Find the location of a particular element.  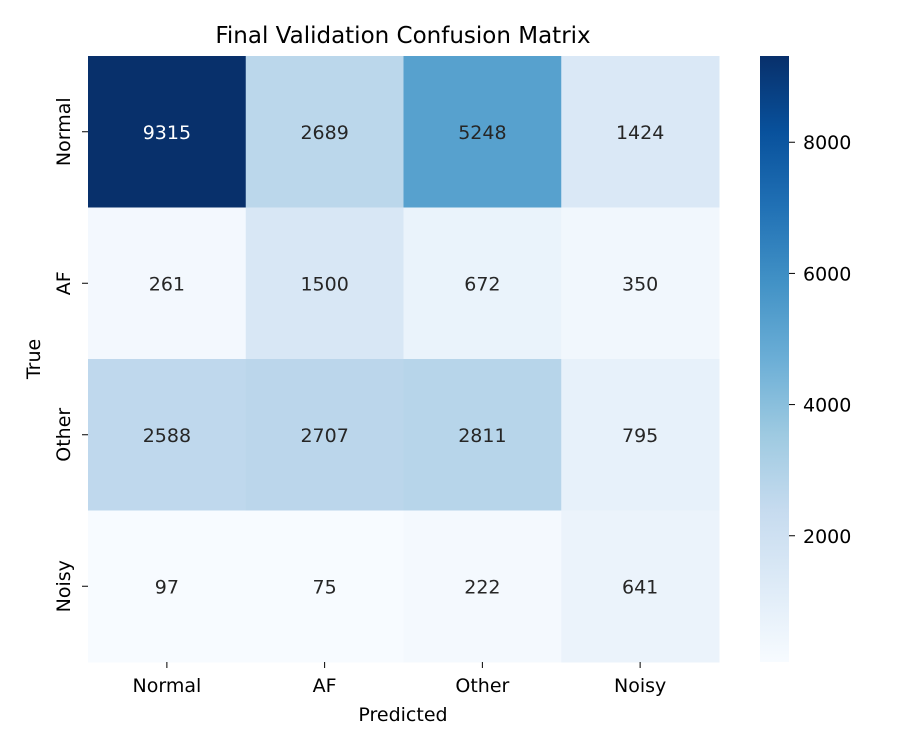

x-axis-ticks: Normal AF Other Noisy is located at coordinates (399, 679).